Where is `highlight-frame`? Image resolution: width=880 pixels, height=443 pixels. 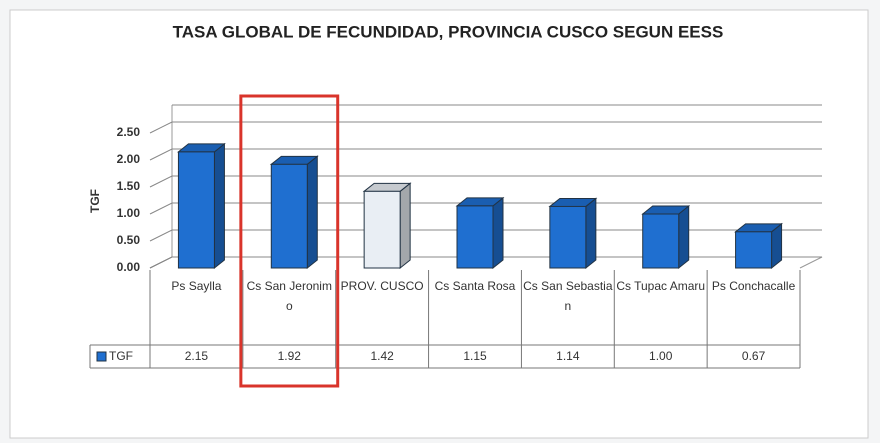
highlight-frame is located at coordinates (289, 241).